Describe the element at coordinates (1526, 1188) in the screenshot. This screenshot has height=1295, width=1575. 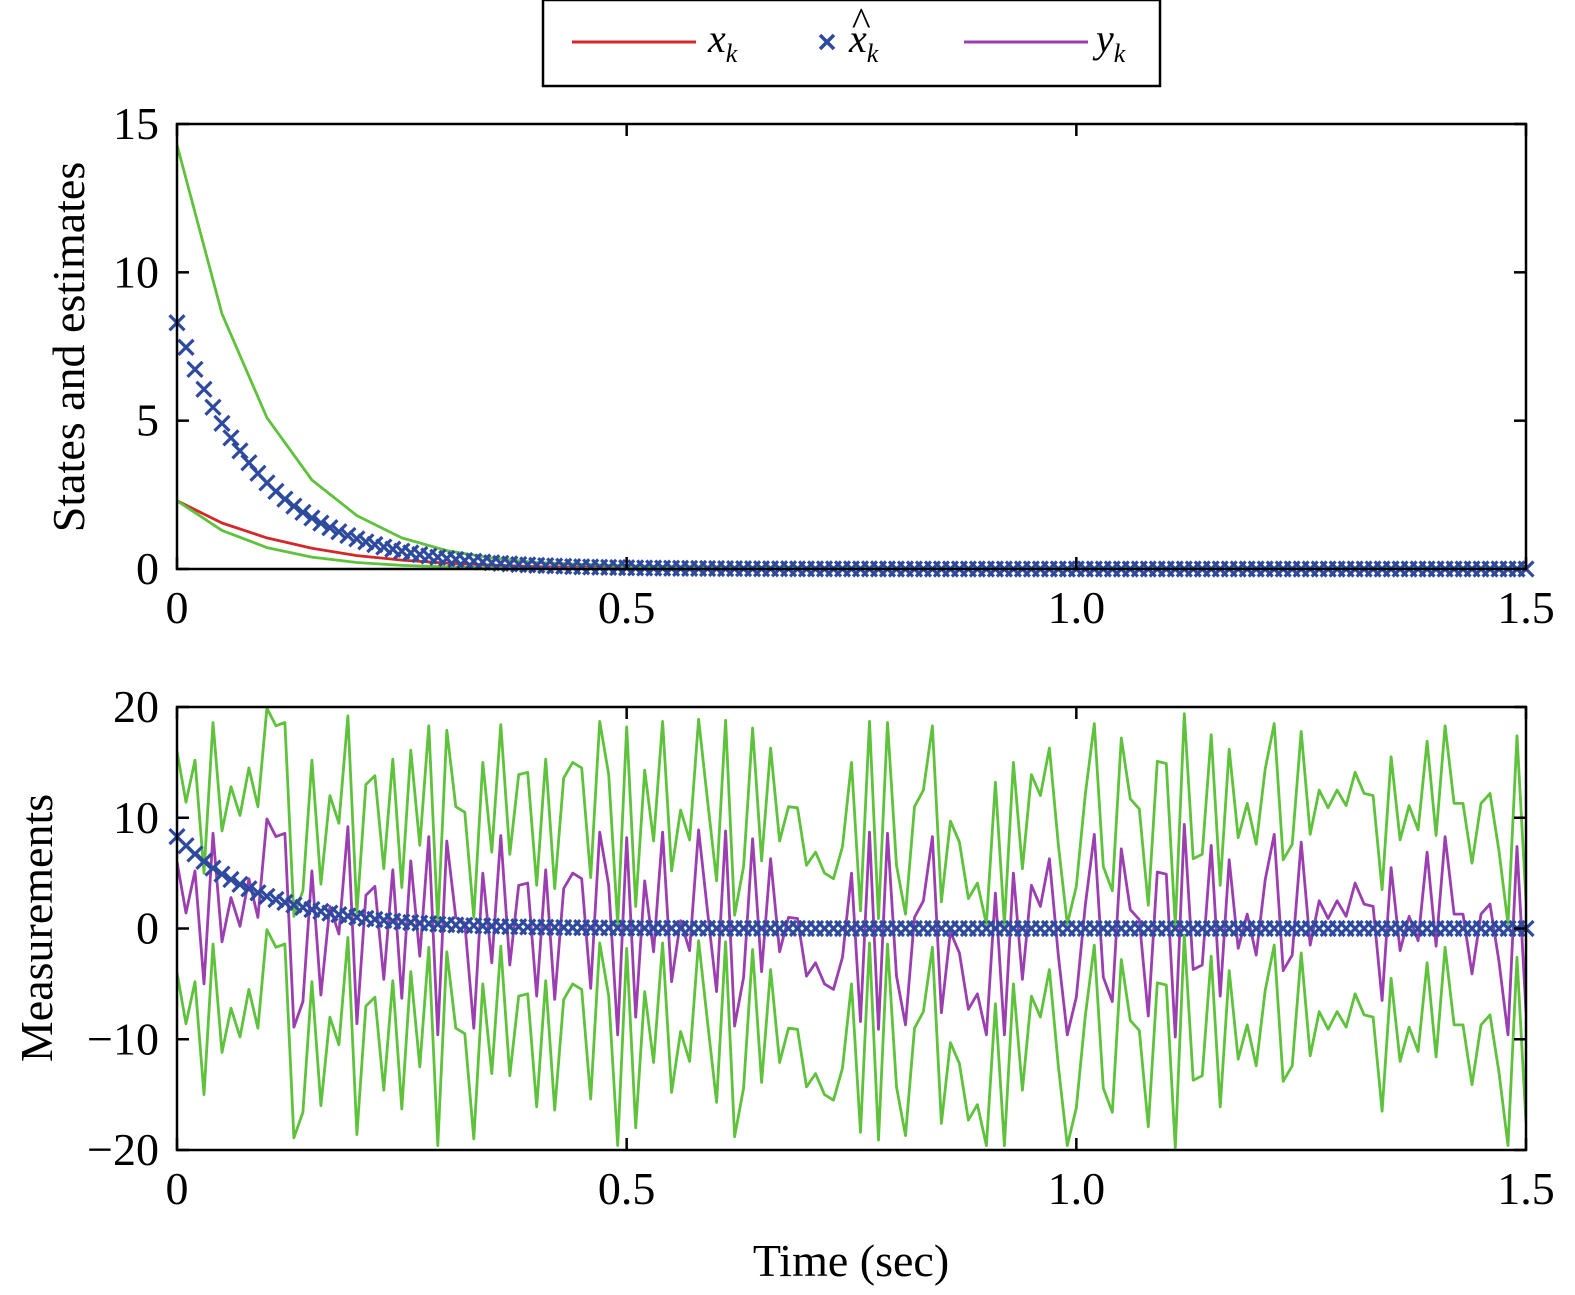
I see `bottom-xtick-label: 1.5` at that location.